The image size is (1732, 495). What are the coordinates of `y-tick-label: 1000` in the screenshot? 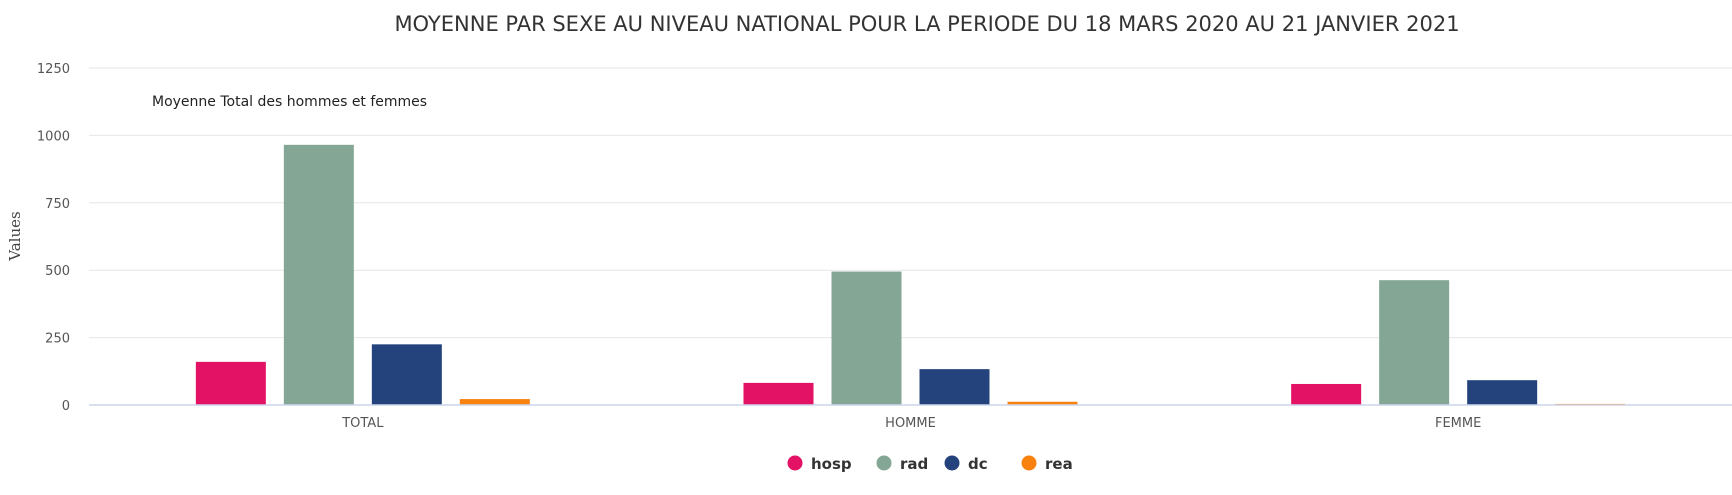 It's located at (53, 136).